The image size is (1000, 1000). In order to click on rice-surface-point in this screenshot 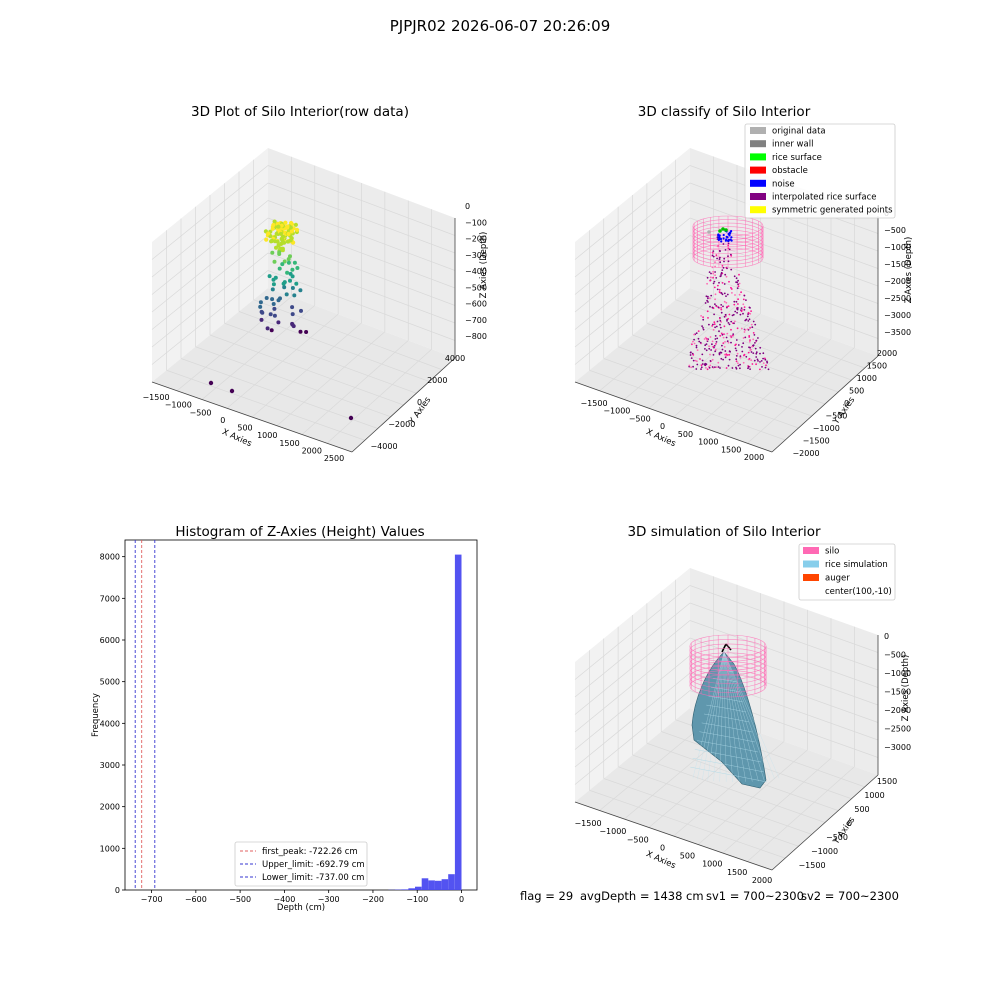, I will do `click(726, 230)`.